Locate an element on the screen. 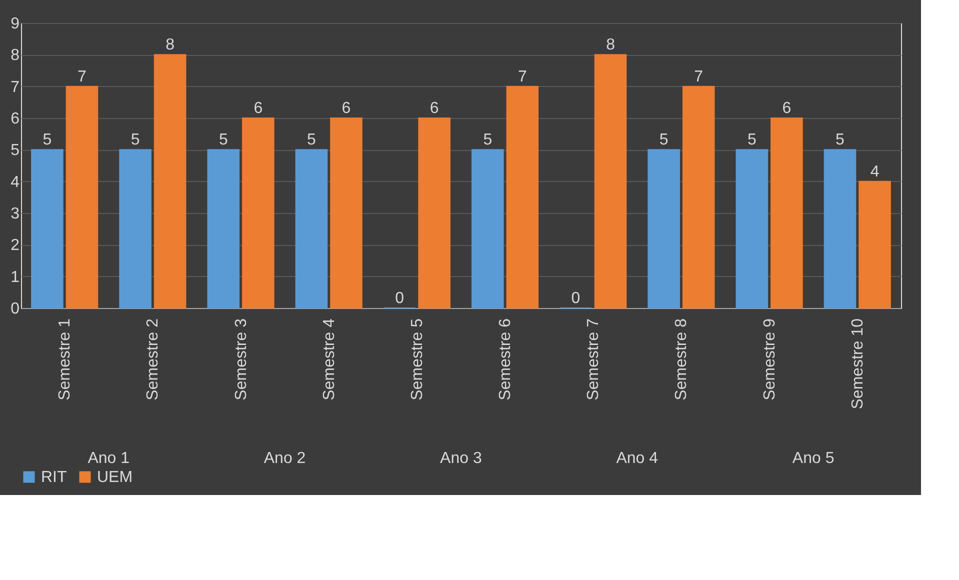 This screenshot has width=959, height=580. x-tick-label: Semestre 1 is located at coordinates (65, 359).